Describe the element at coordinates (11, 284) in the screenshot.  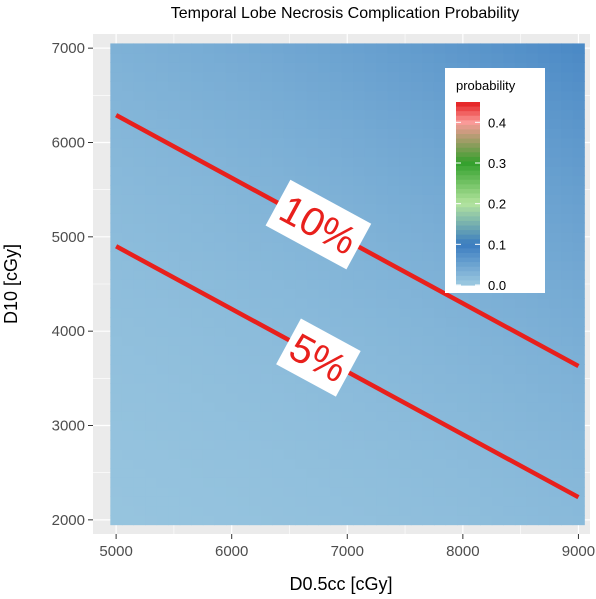
I see `y-axis-title: D10 [cGy]` at that location.